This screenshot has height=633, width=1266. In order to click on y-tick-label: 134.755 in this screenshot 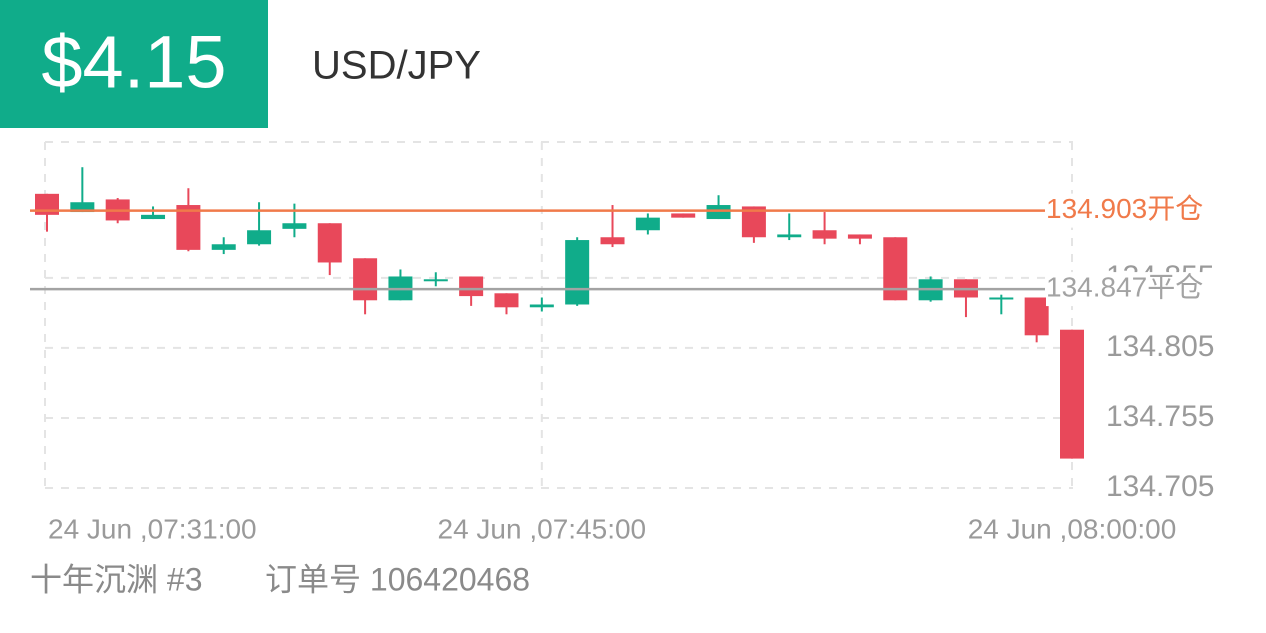, I will do `click(1160, 416)`.